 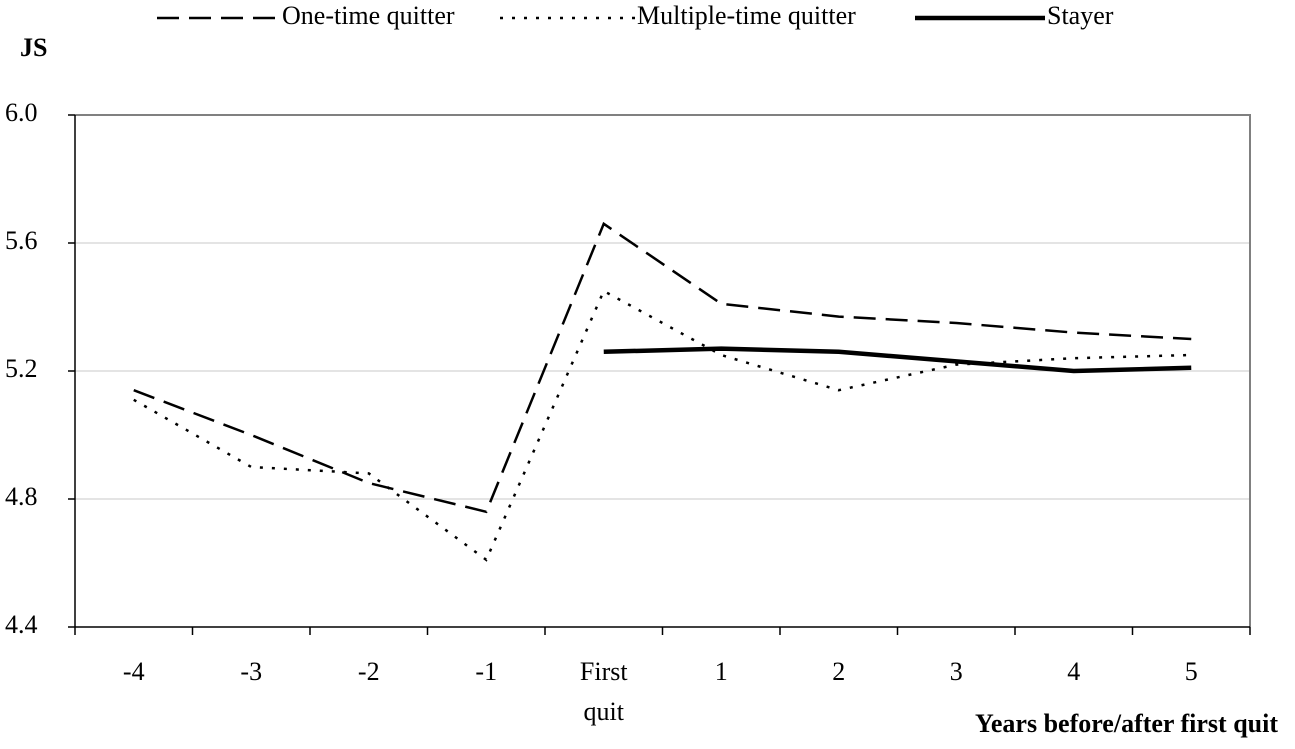 I want to click on x-axis-label: Years before/after first quit, so click(x=1126, y=723).